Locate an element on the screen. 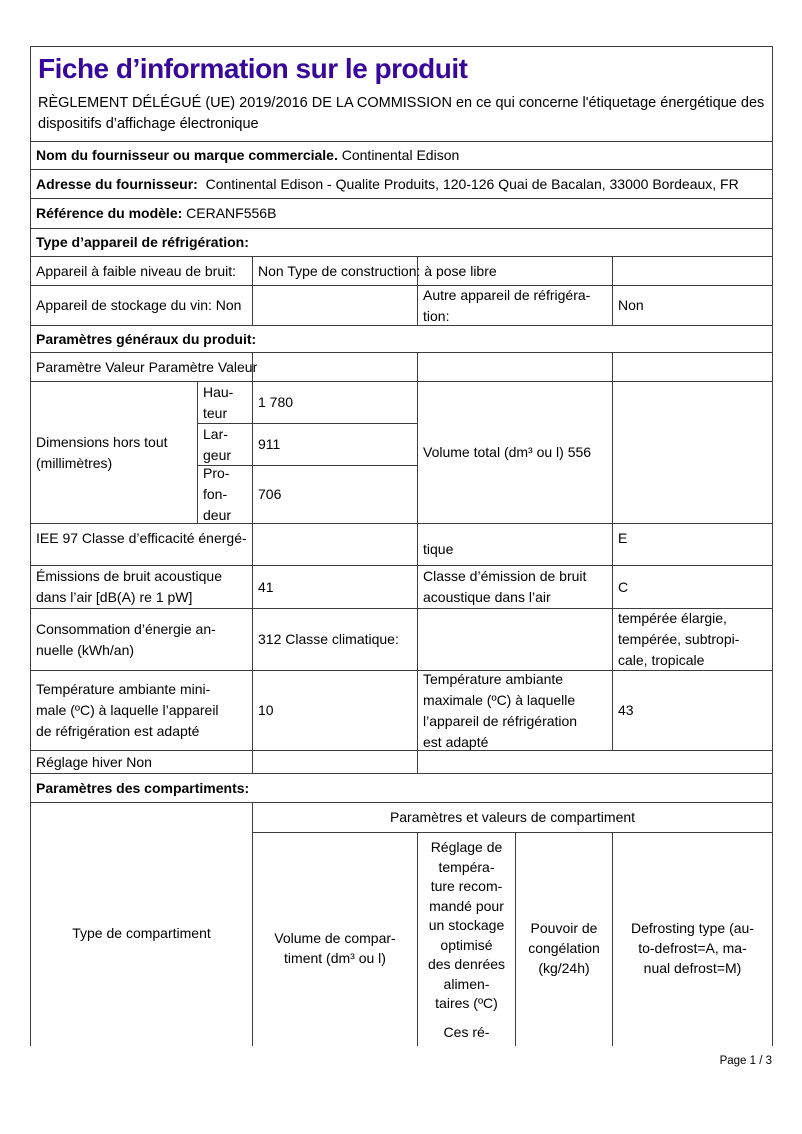 The height and width of the screenshot is (1134, 802). model-reference-value: CERANF556B is located at coordinates (229, 213).